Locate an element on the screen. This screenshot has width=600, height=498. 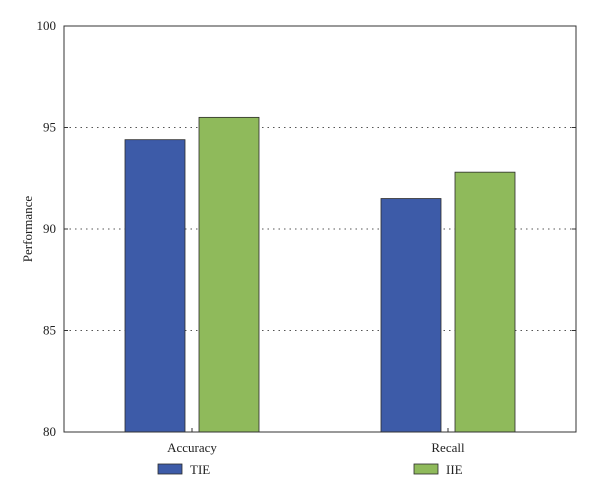
x-axis: Accuracy Recall is located at coordinates (316, 441).